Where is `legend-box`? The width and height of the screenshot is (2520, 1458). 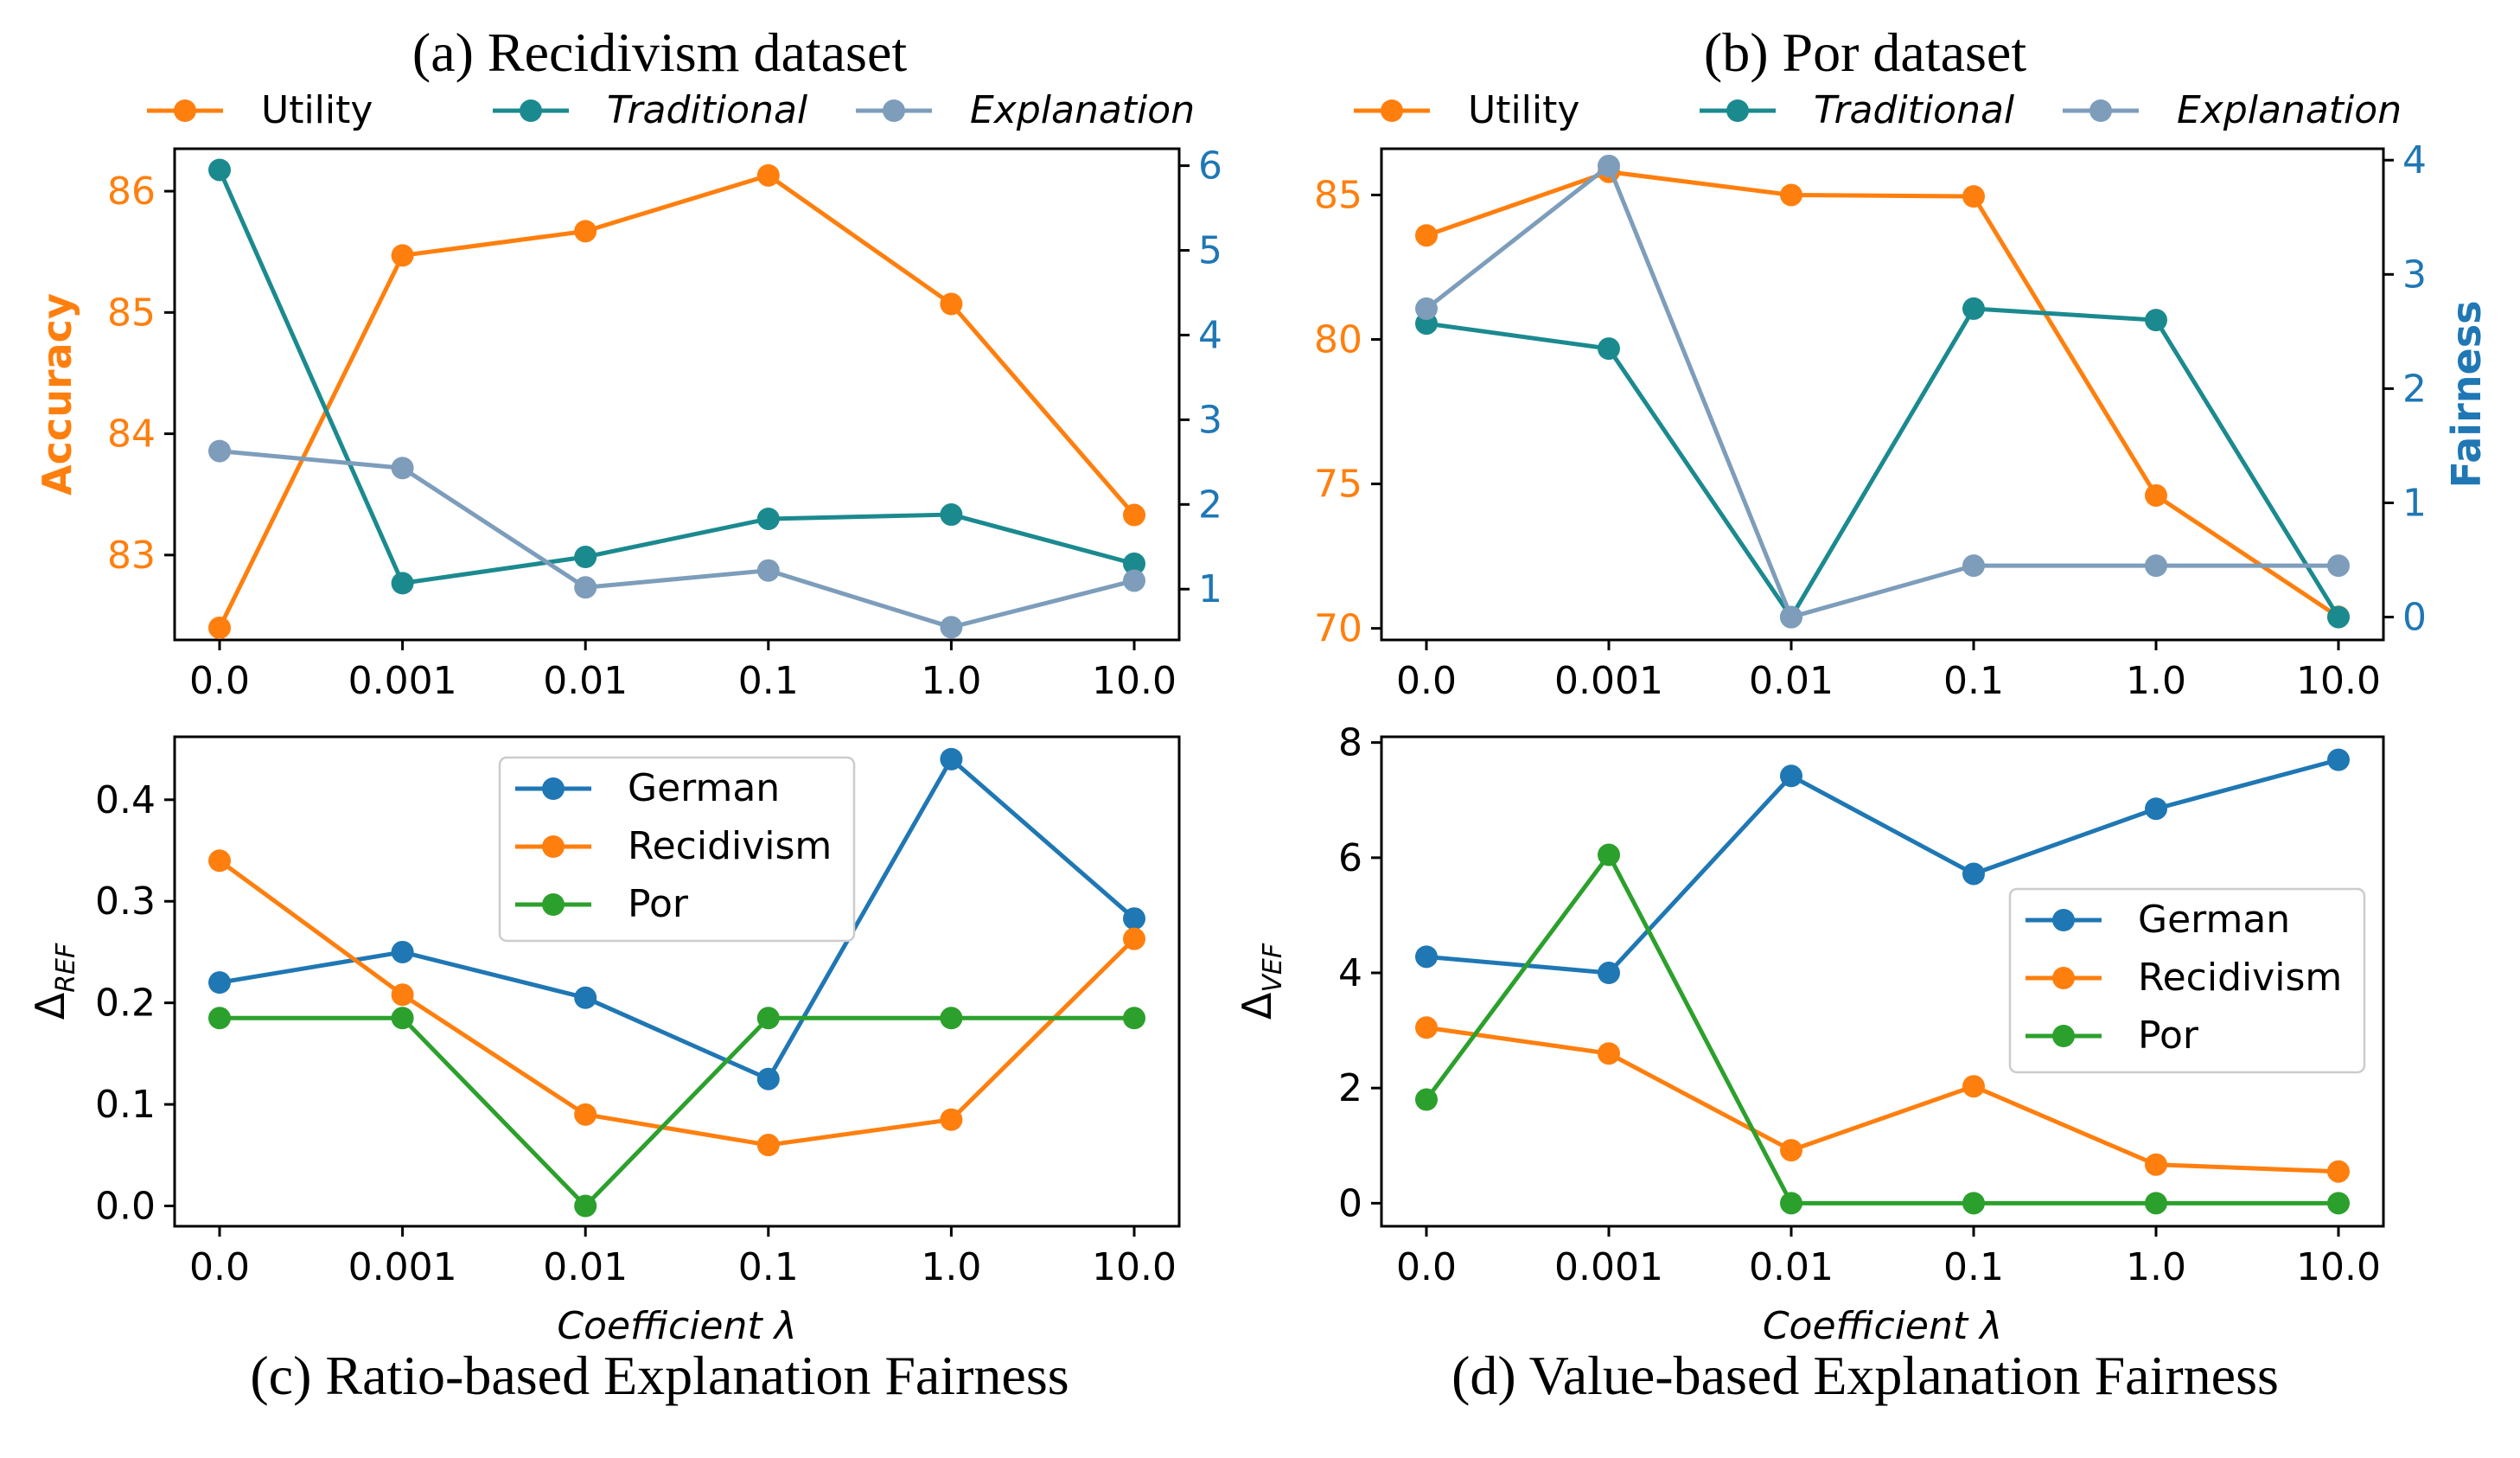
legend-box is located at coordinates (2187, 980).